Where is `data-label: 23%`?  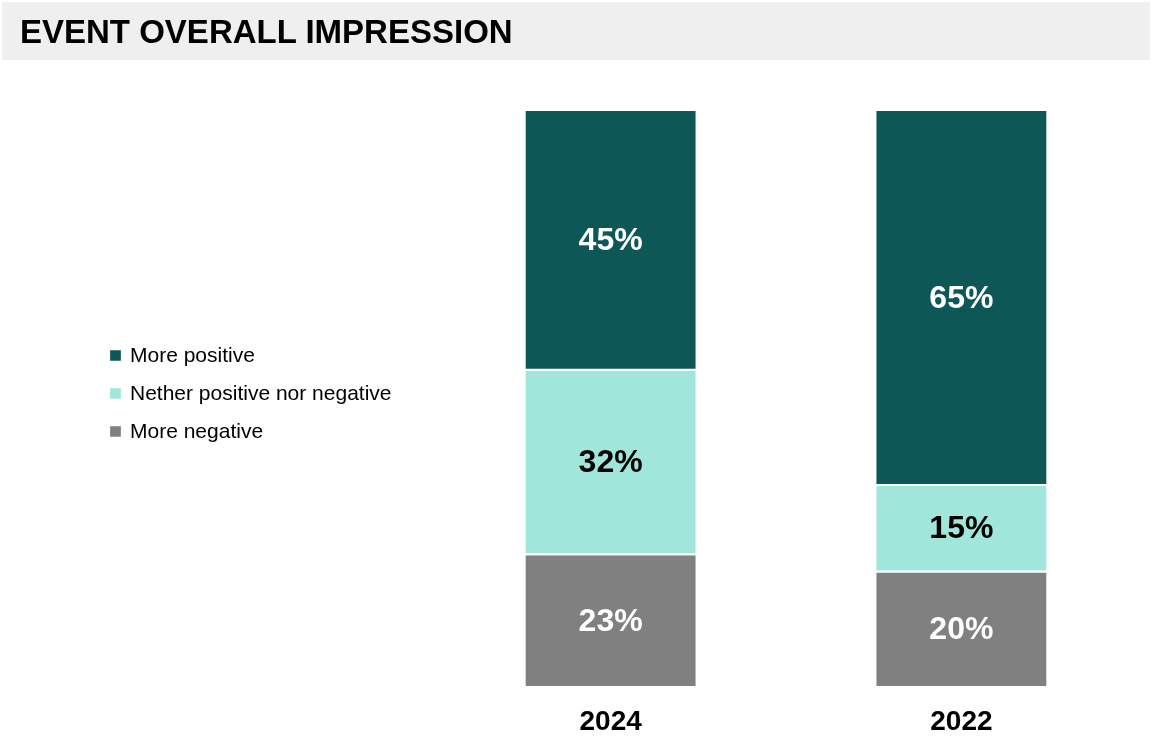 data-label: 23% is located at coordinates (610, 619).